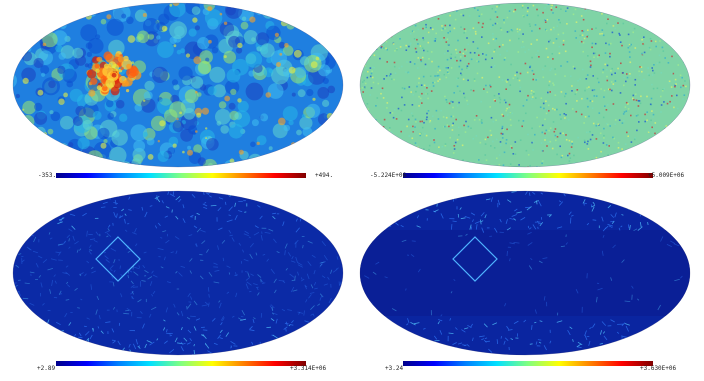 Image resolution: width=704 pixels, height=381 pixels. What do you see at coordinates (394, 368) in the screenshot?
I see `colorbar-min-label: +3.24` at bounding box center [394, 368].